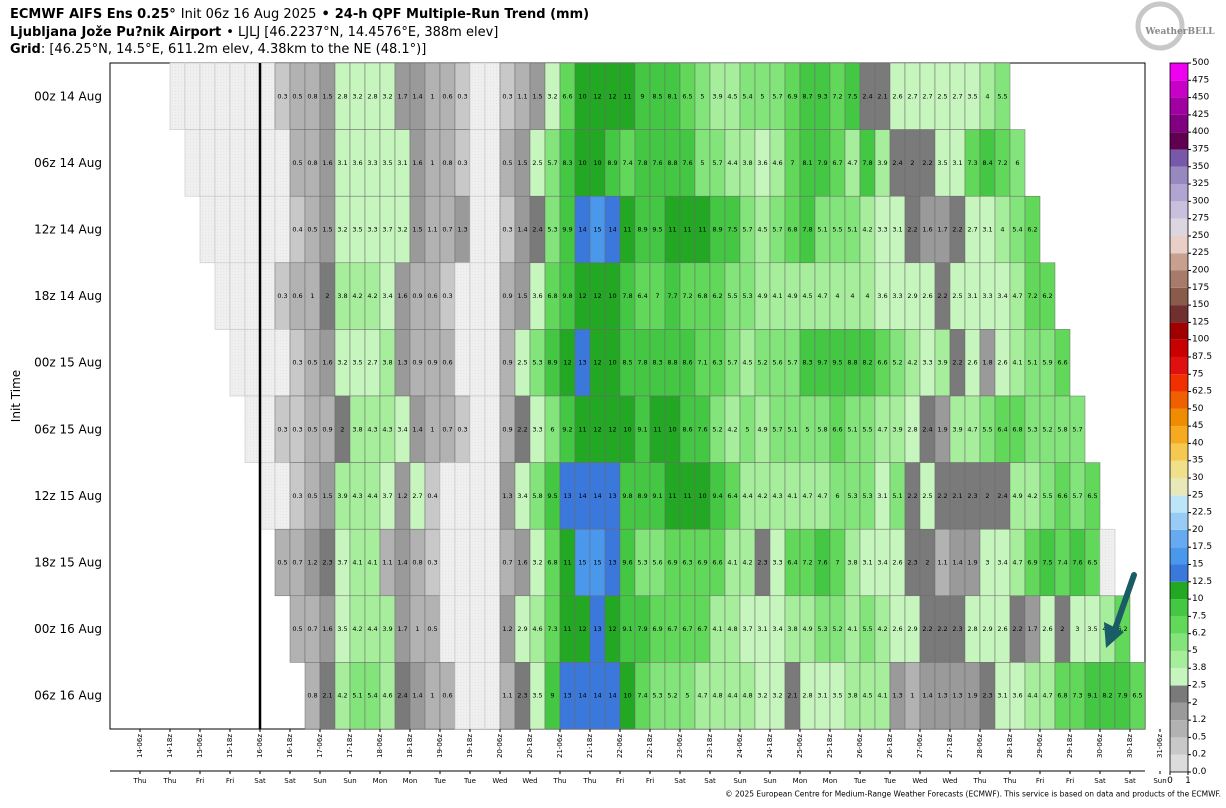 Image resolution: width=1226 pixels, height=808 pixels. I want to click on cell-value: 6, so click(1017, 163).